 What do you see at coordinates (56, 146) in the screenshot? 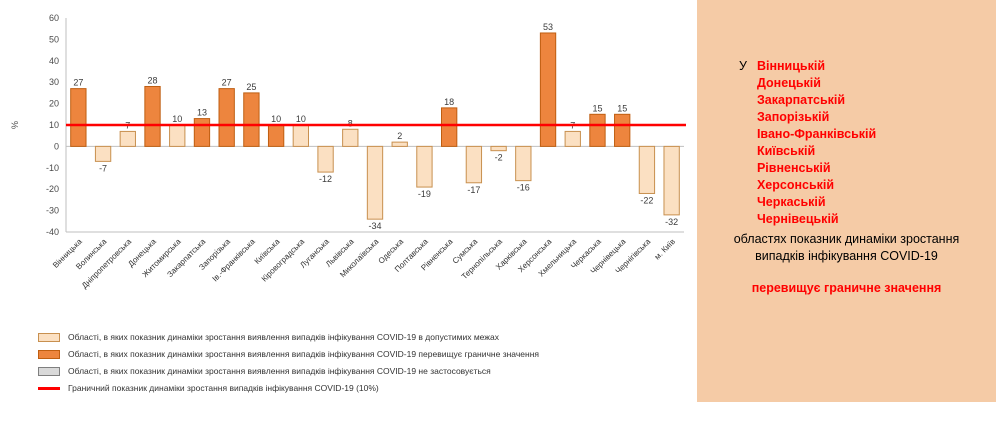
I see `y-tick-label: 0` at bounding box center [56, 146].